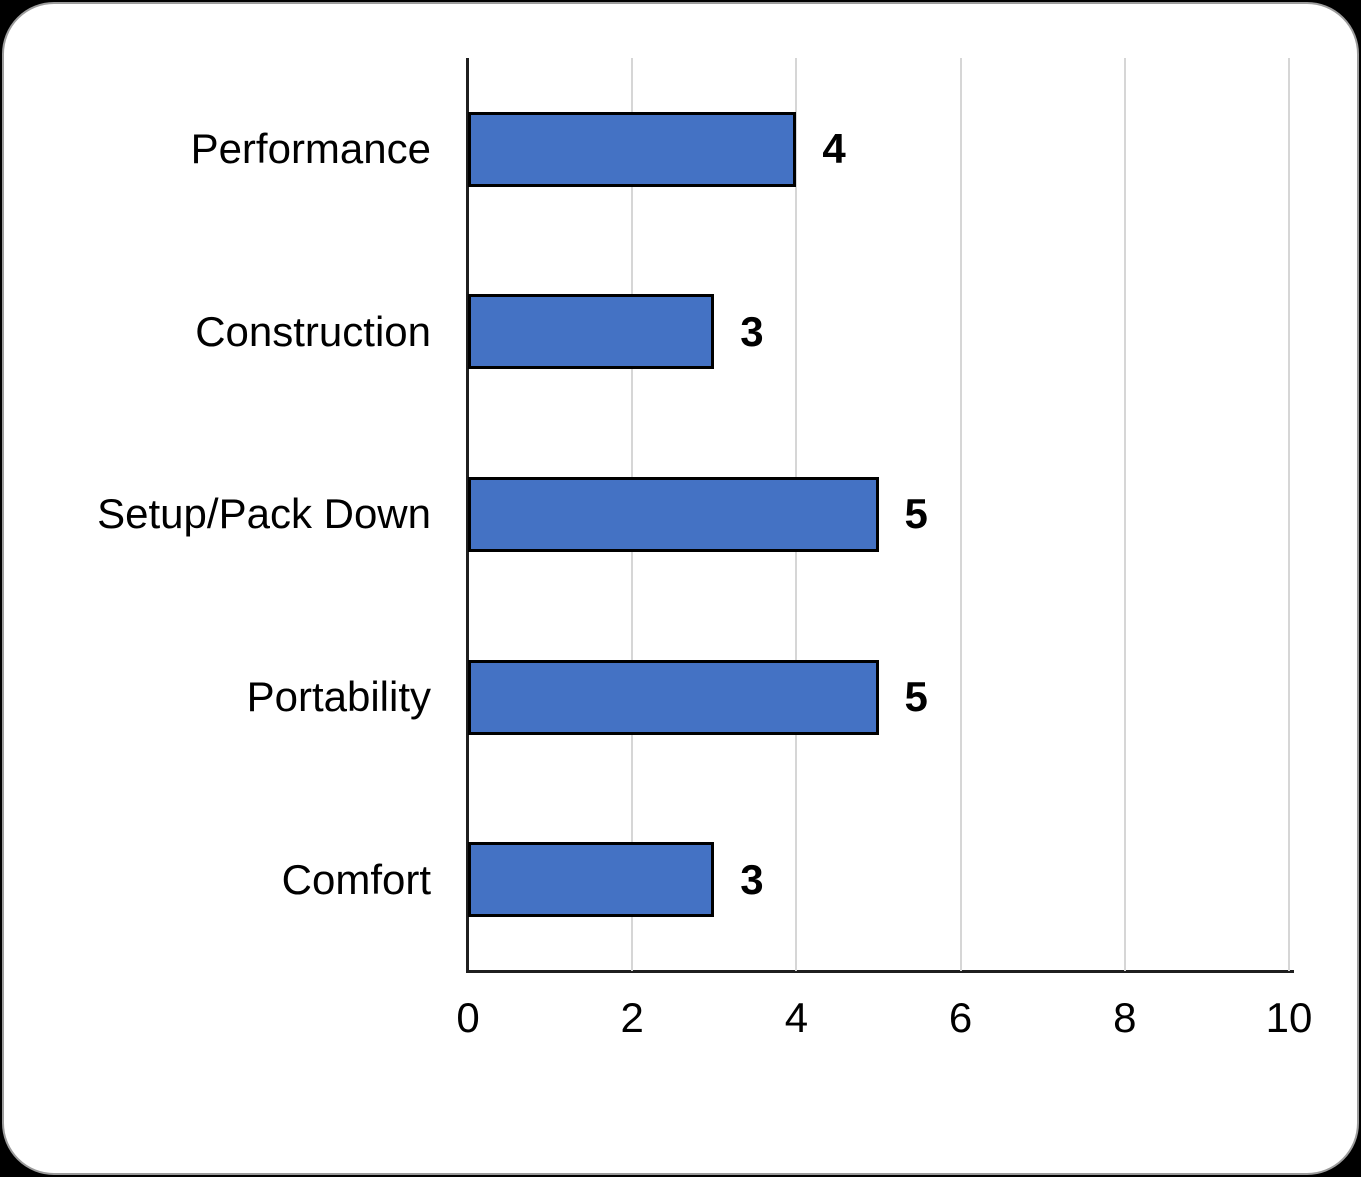 The image size is (1361, 1177). Describe the element at coordinates (834, 149) in the screenshot. I see `value-label: 4` at that location.